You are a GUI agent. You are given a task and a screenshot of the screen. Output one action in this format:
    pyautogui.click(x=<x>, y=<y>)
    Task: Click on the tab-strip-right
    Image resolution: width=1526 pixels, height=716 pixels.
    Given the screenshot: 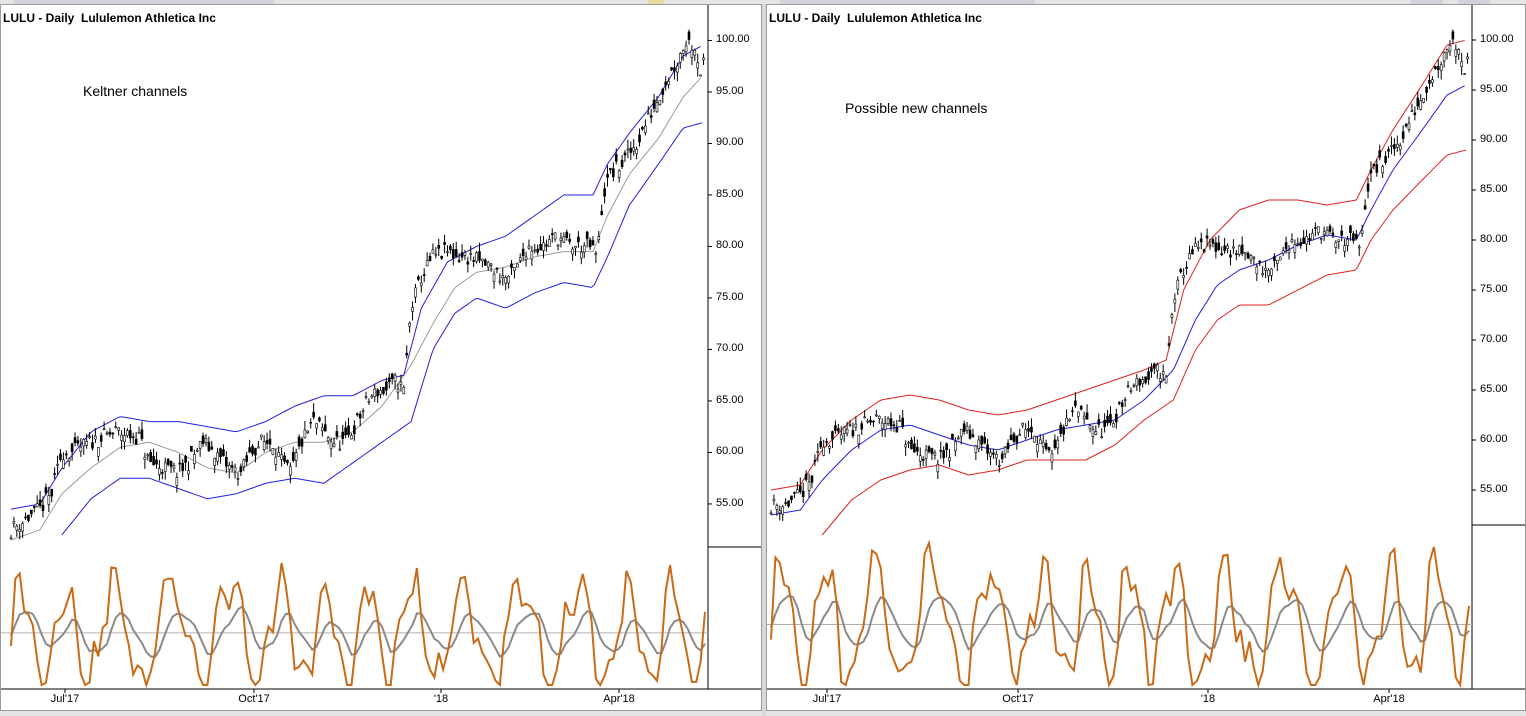 What is the action you would take?
    pyautogui.click(x=907, y=2)
    